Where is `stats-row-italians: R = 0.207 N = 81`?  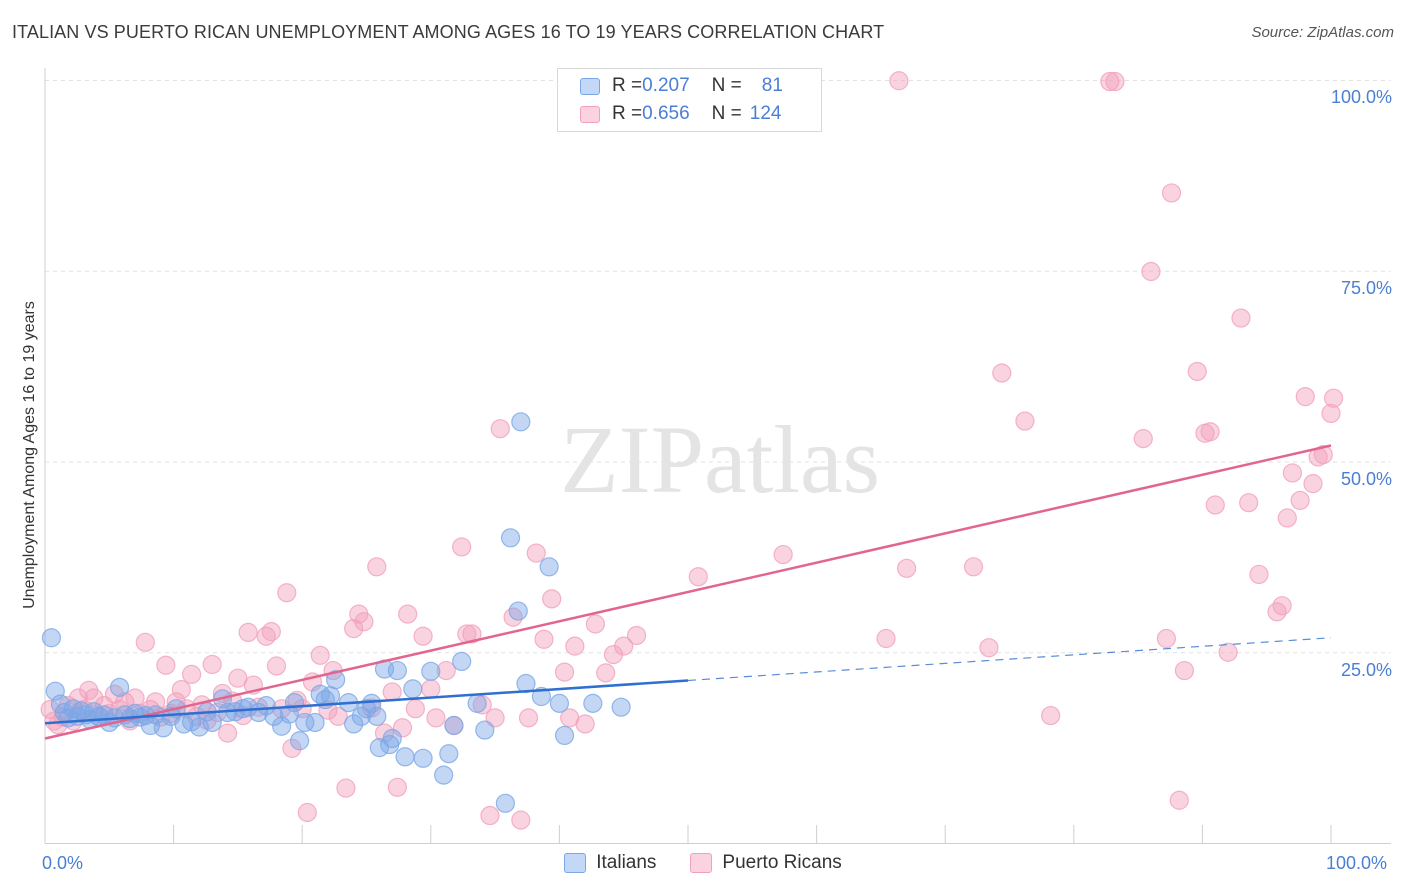 stats-row-italians: R = 0.207 N = 81 is located at coordinates (681, 86).